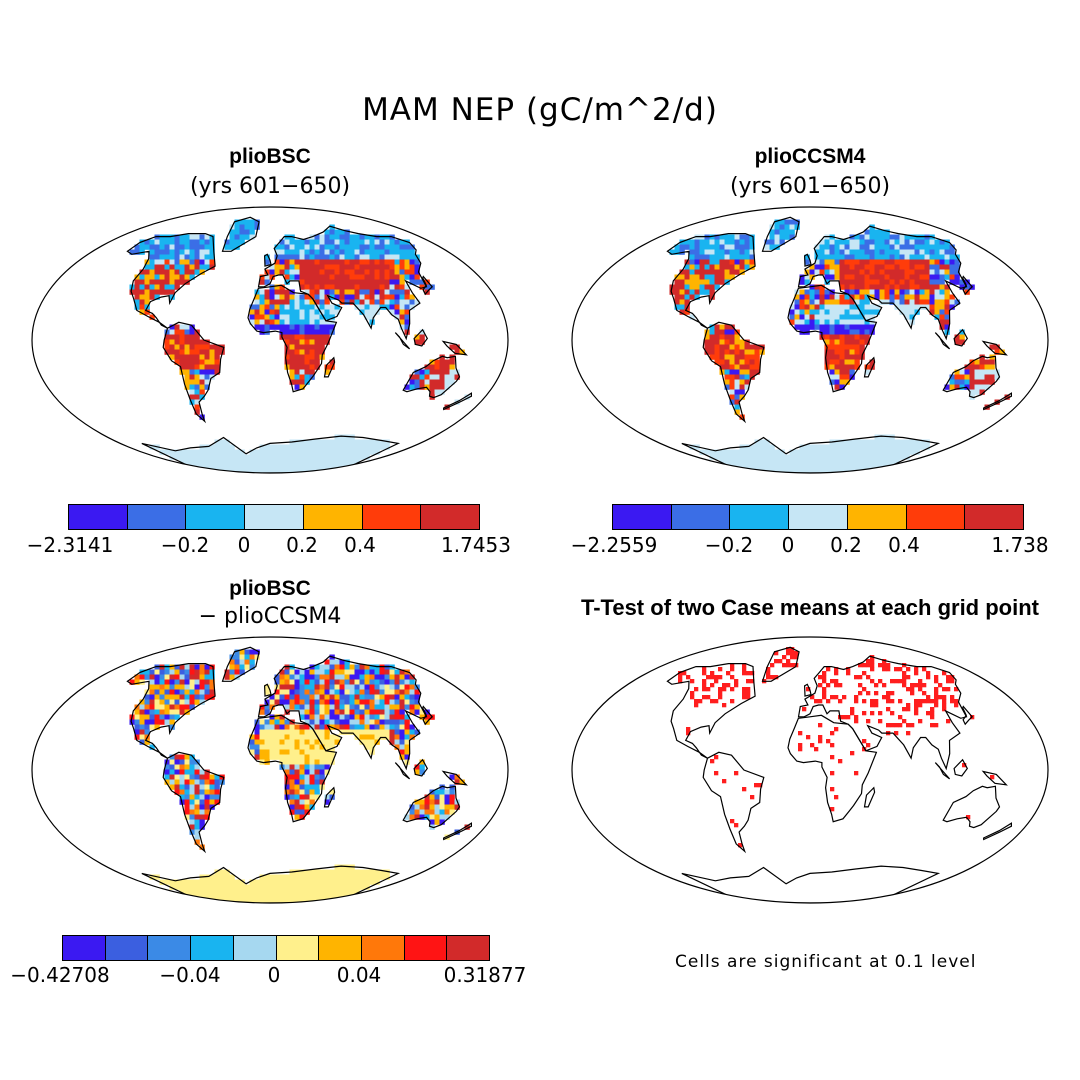 Image resolution: width=1080 pixels, height=1080 pixels. Describe the element at coordinates (1020, 545) in the screenshot. I see `colorbar-tick-label: 1.738` at that location.